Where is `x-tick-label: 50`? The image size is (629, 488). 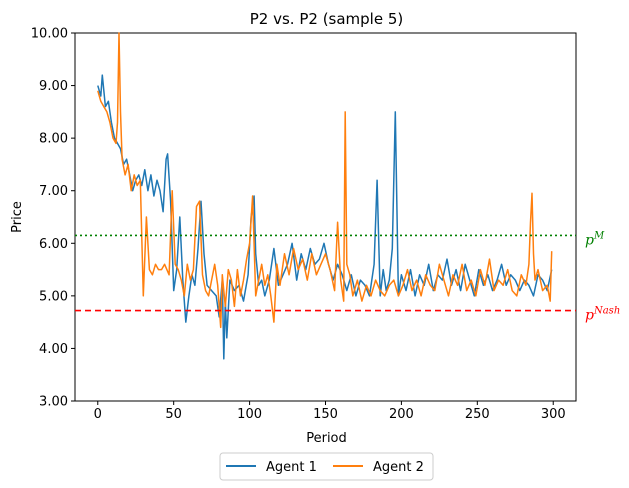 x-tick-label: 50 is located at coordinates (173, 414).